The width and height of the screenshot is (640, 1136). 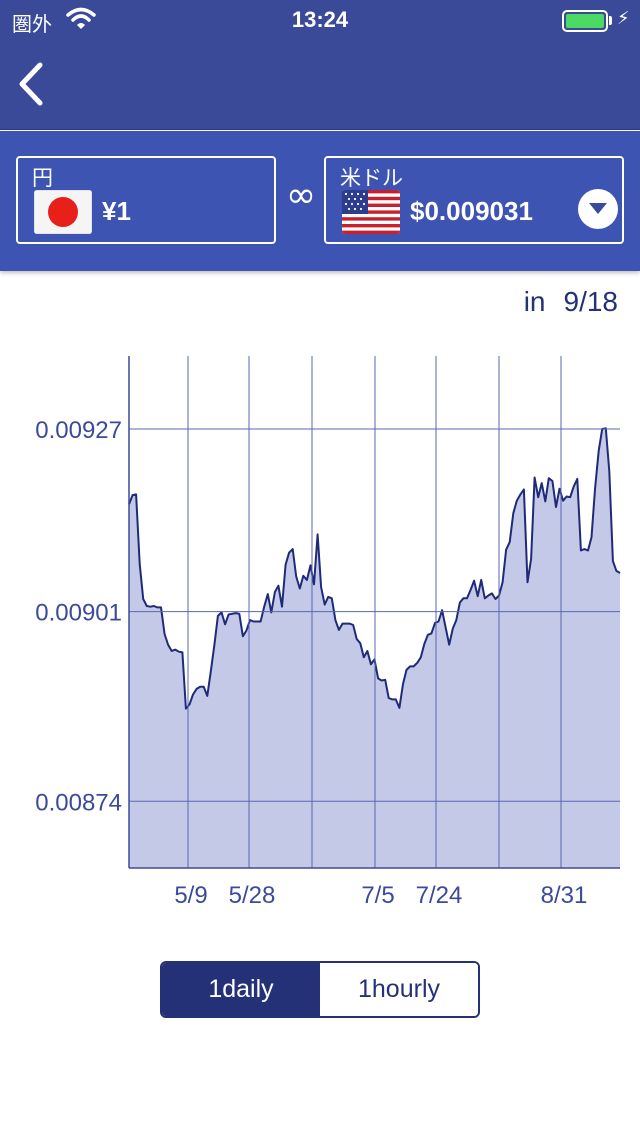 What do you see at coordinates (301, 195) in the screenshot?
I see `link-infinity-icon: ∞` at bounding box center [301, 195].